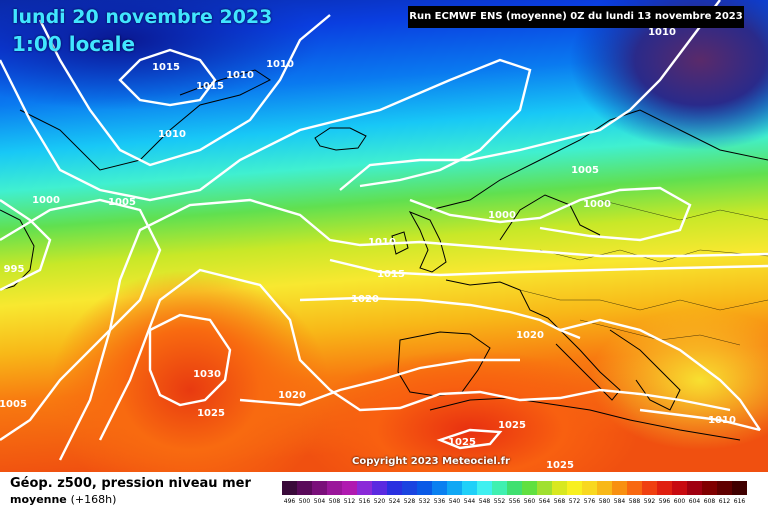  What do you see at coordinates (74, 44) in the screenshot?
I see `forecast-time: 1:00 locale` at bounding box center [74, 44].